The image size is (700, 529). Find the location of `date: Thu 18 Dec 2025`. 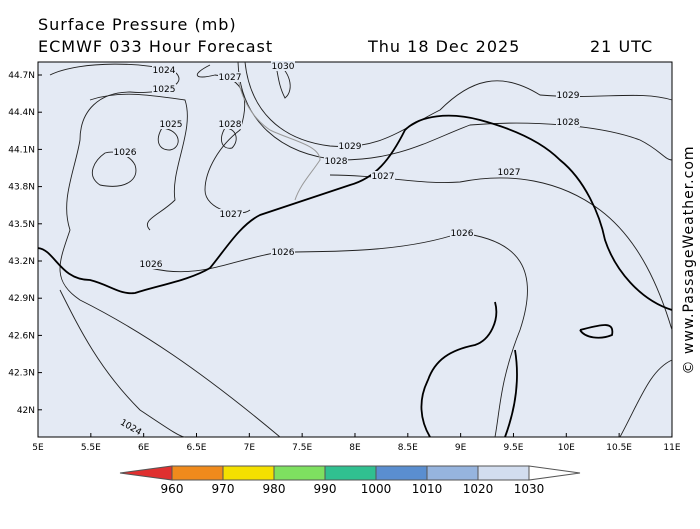

date: Thu 18 Dec 2025 is located at coordinates (443, 46).